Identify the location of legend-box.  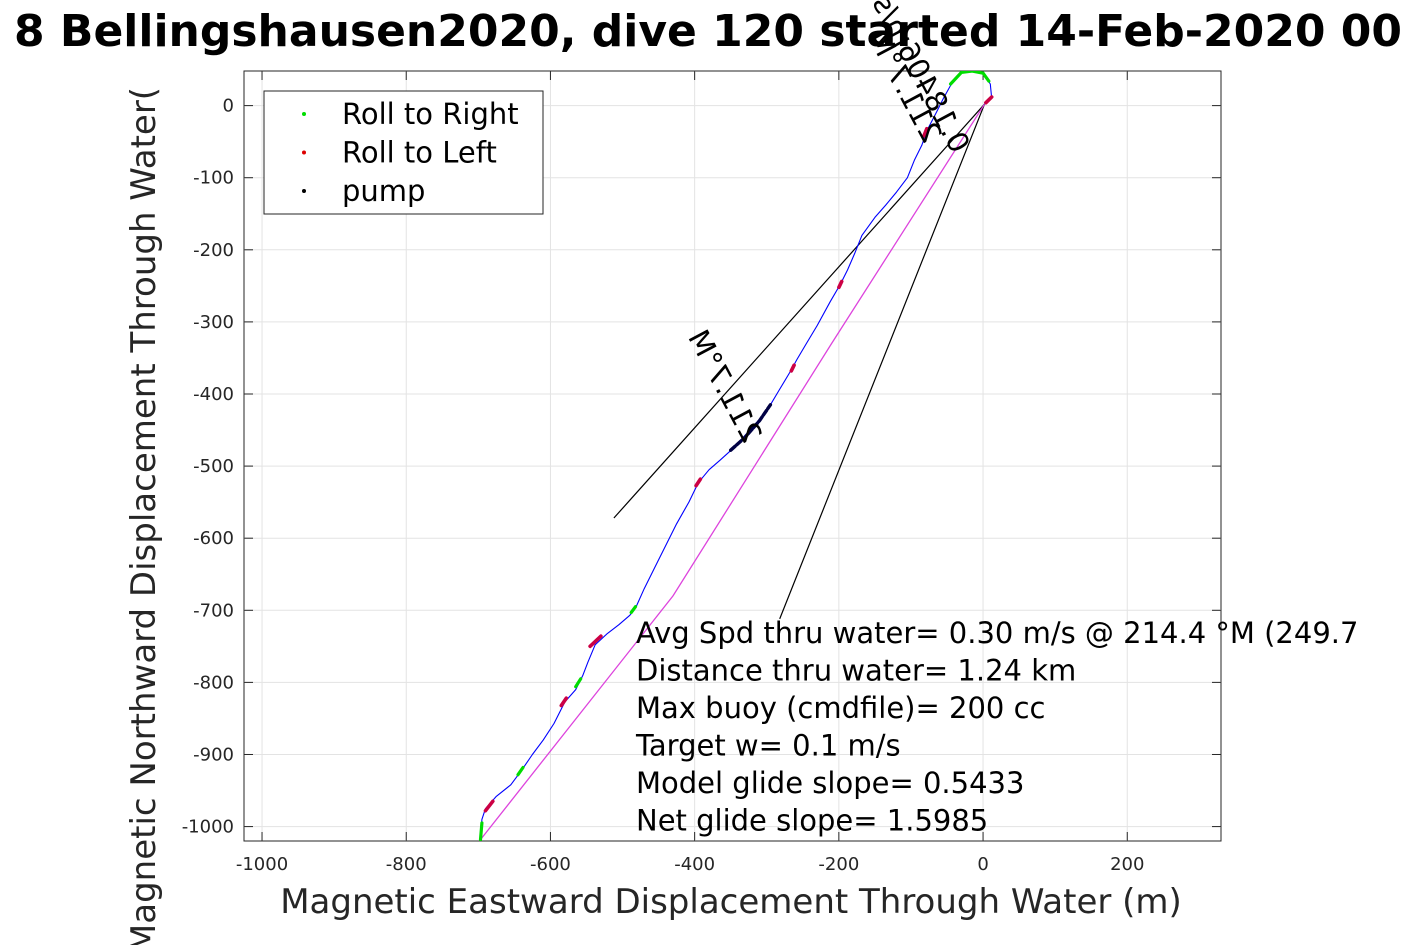
(403, 152).